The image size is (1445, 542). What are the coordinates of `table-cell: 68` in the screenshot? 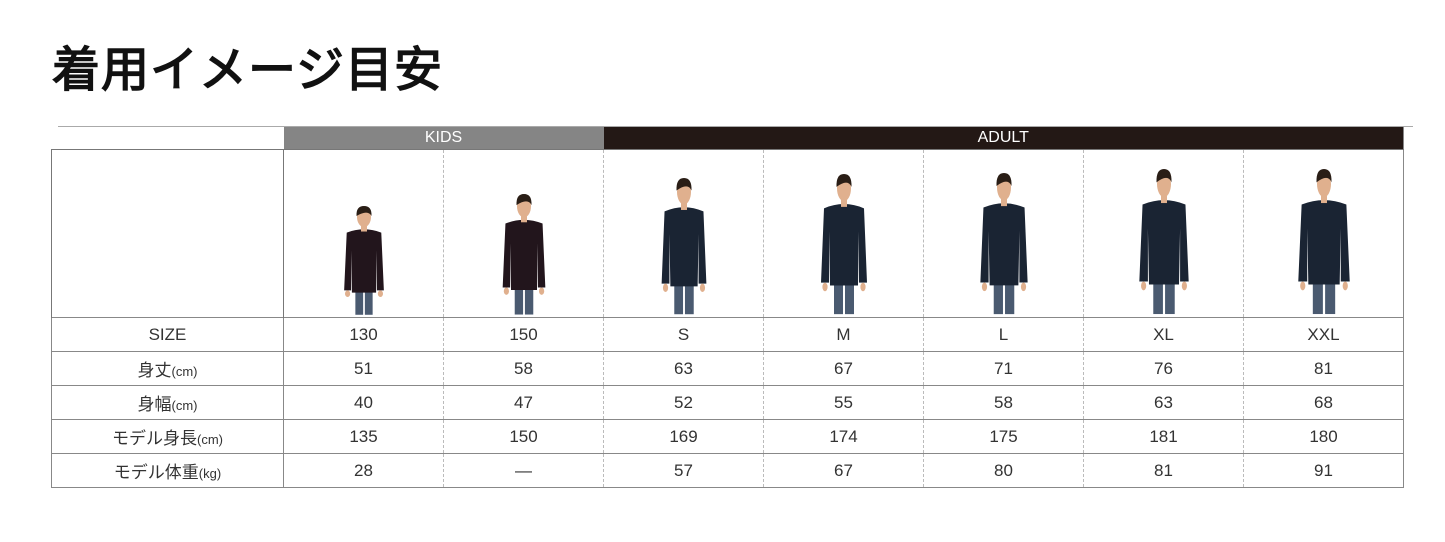 It's located at (1323, 402).